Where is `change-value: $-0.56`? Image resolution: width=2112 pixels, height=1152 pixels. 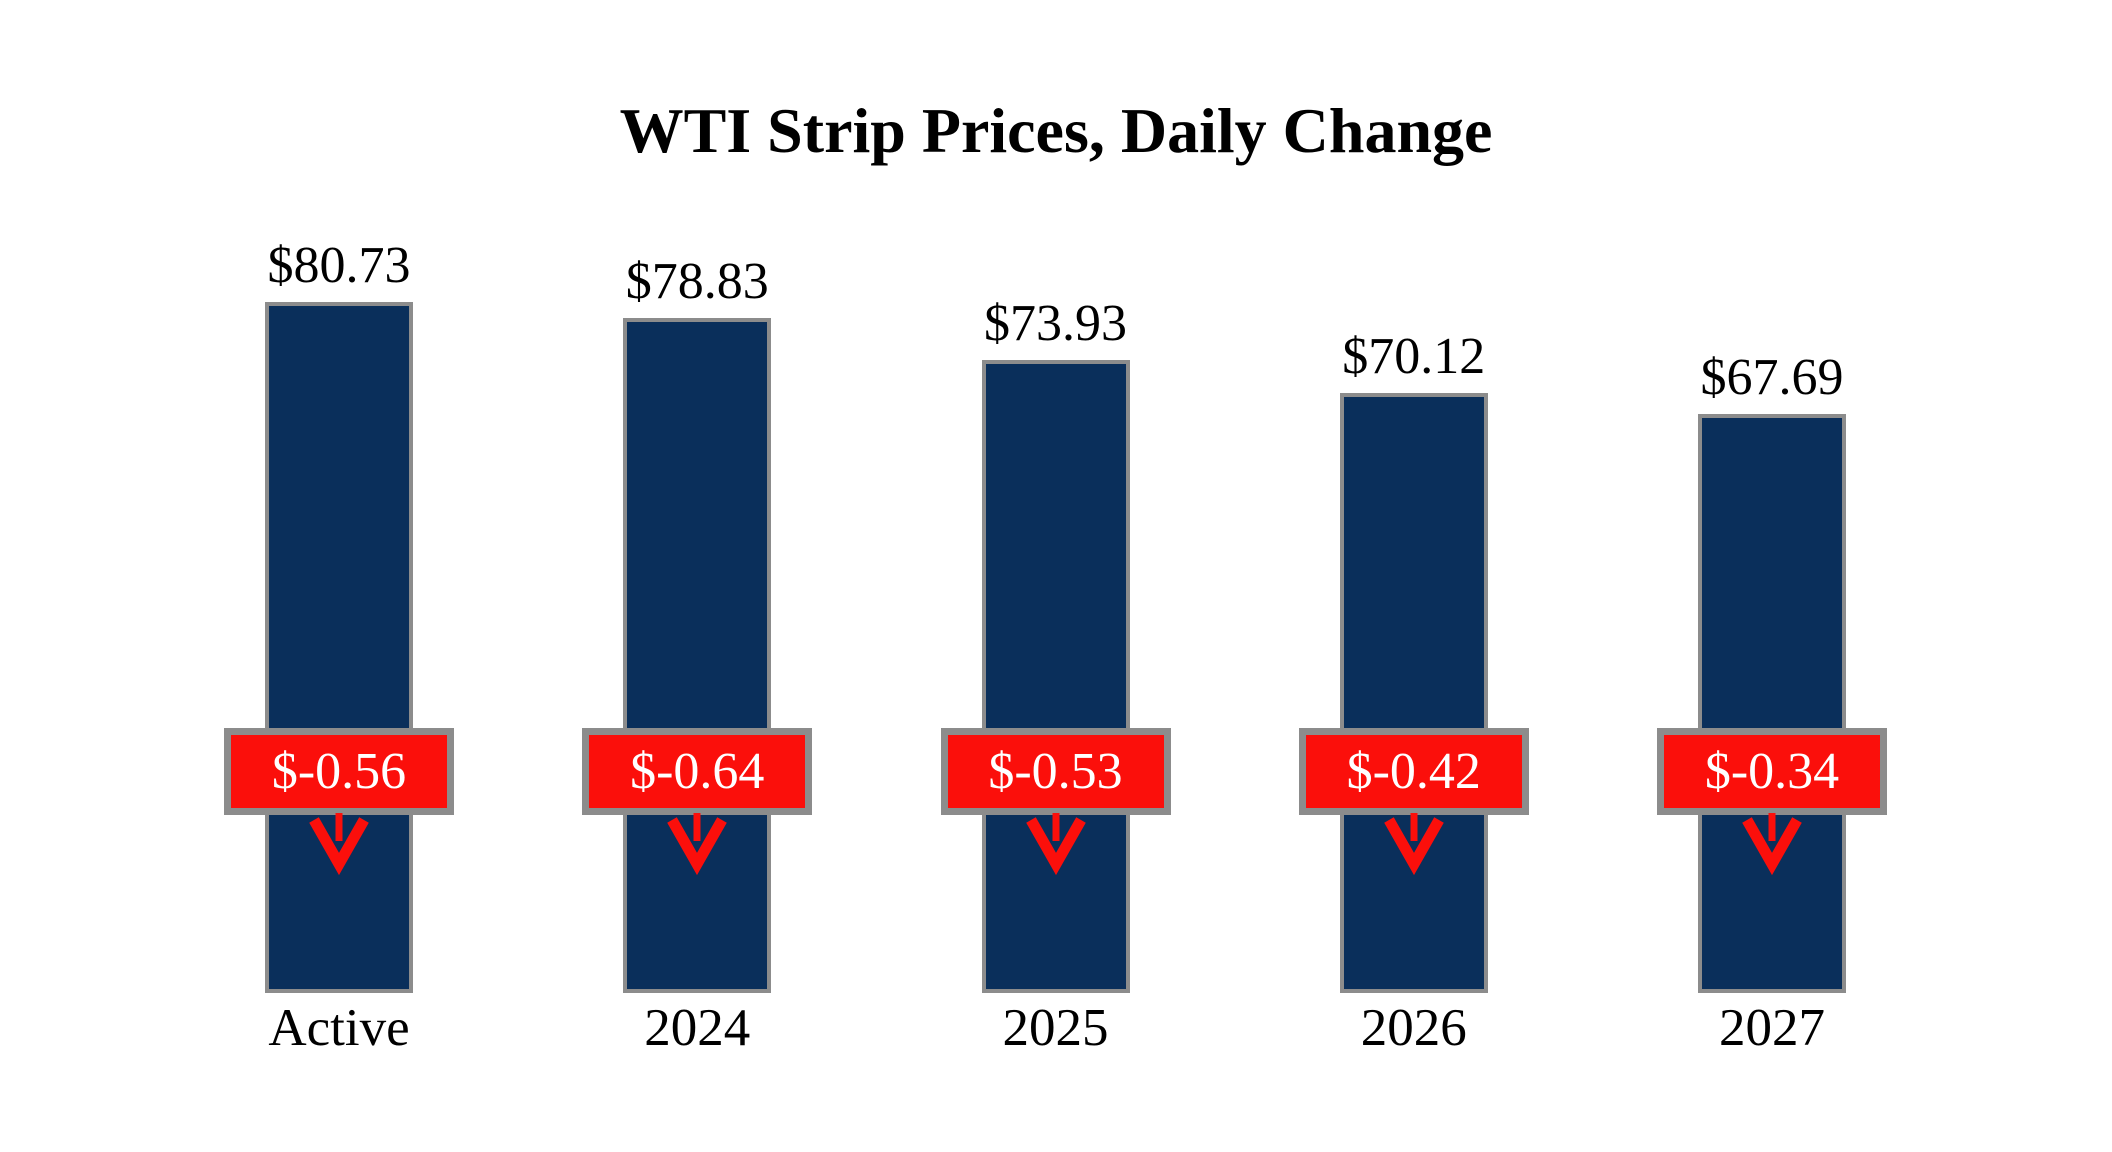
change-value: $-0.56 is located at coordinates (339, 771).